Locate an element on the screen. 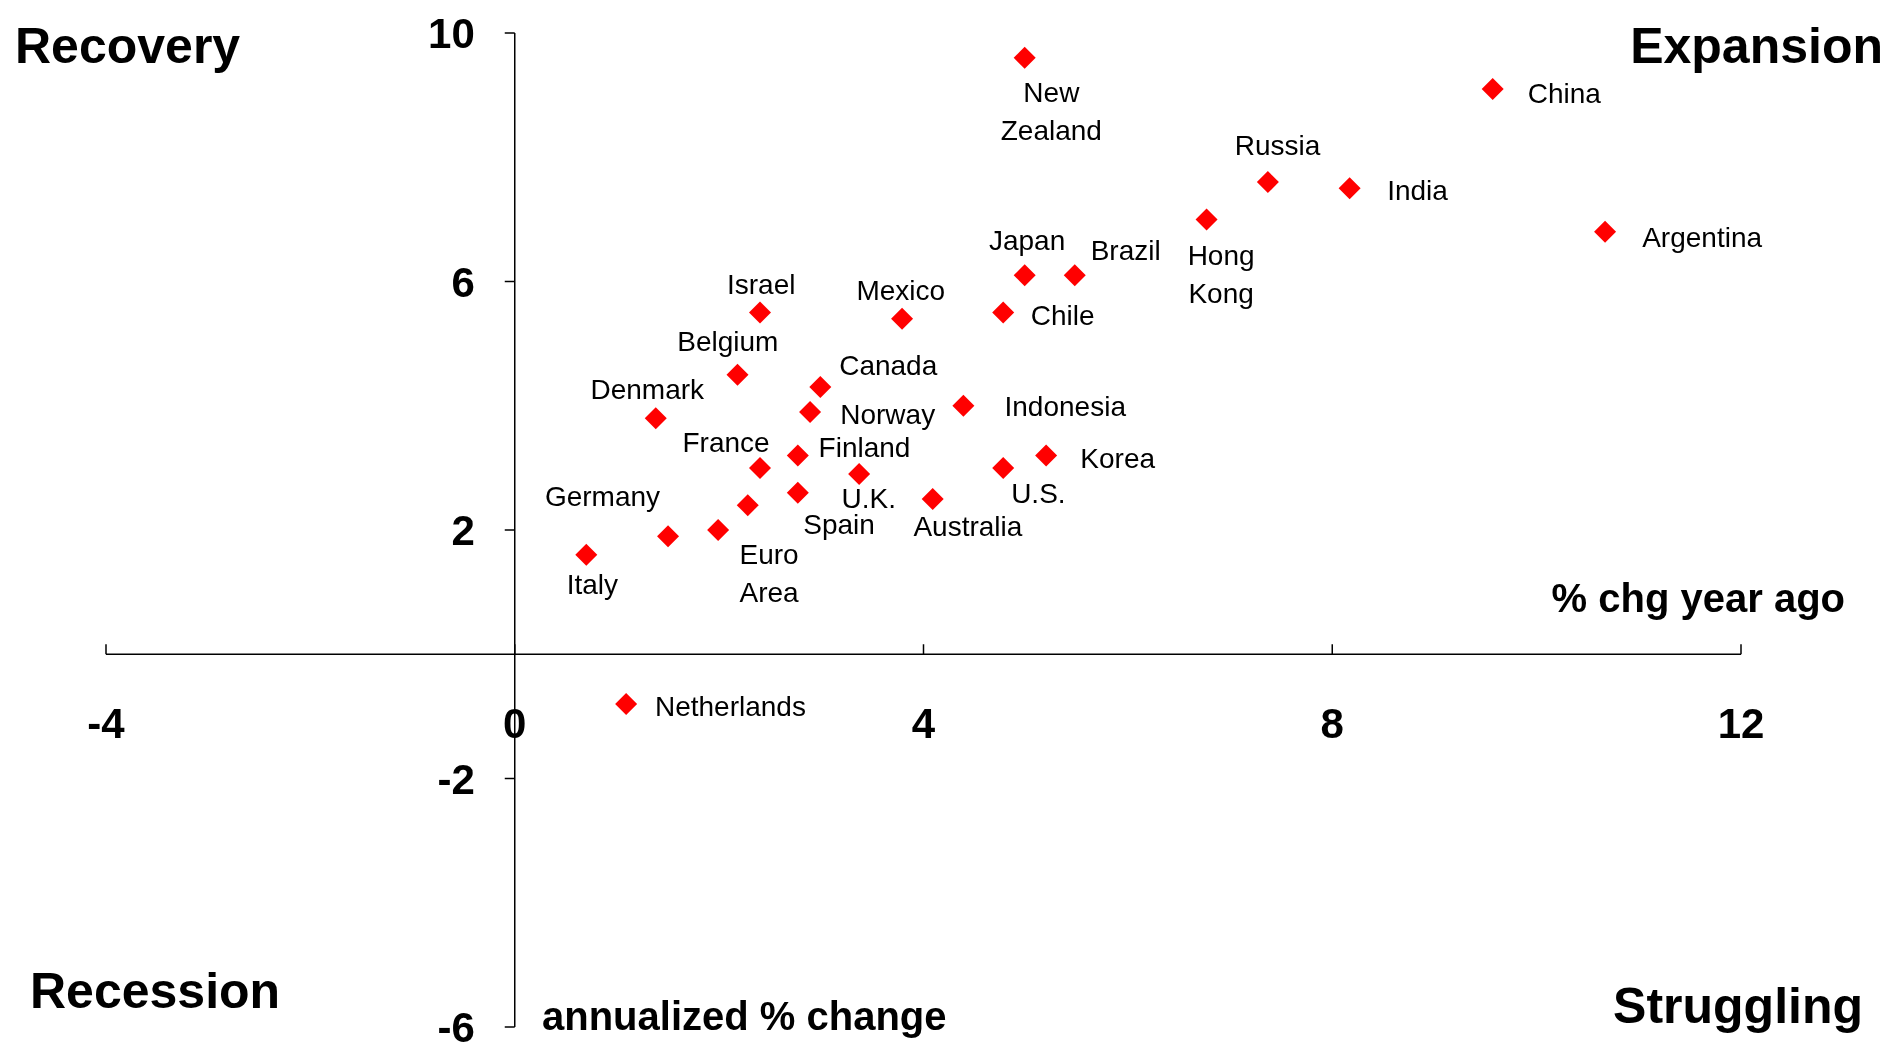 This screenshot has width=1902, height=1044. annotation: Euro Area is located at coordinates (769, 573).